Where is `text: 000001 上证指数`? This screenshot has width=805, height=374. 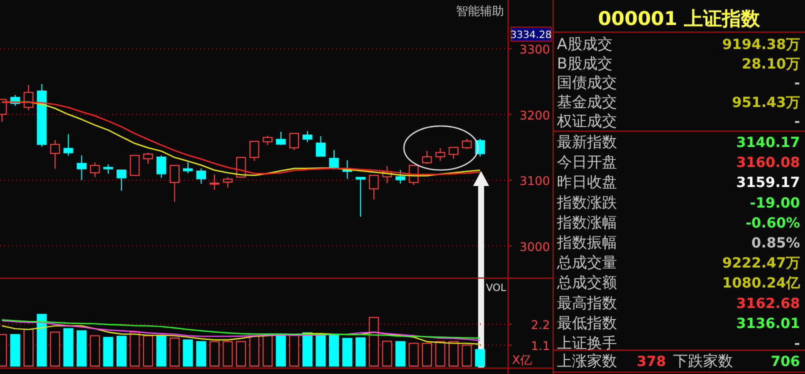 text: 000001 上证指数 is located at coordinates (679, 19).